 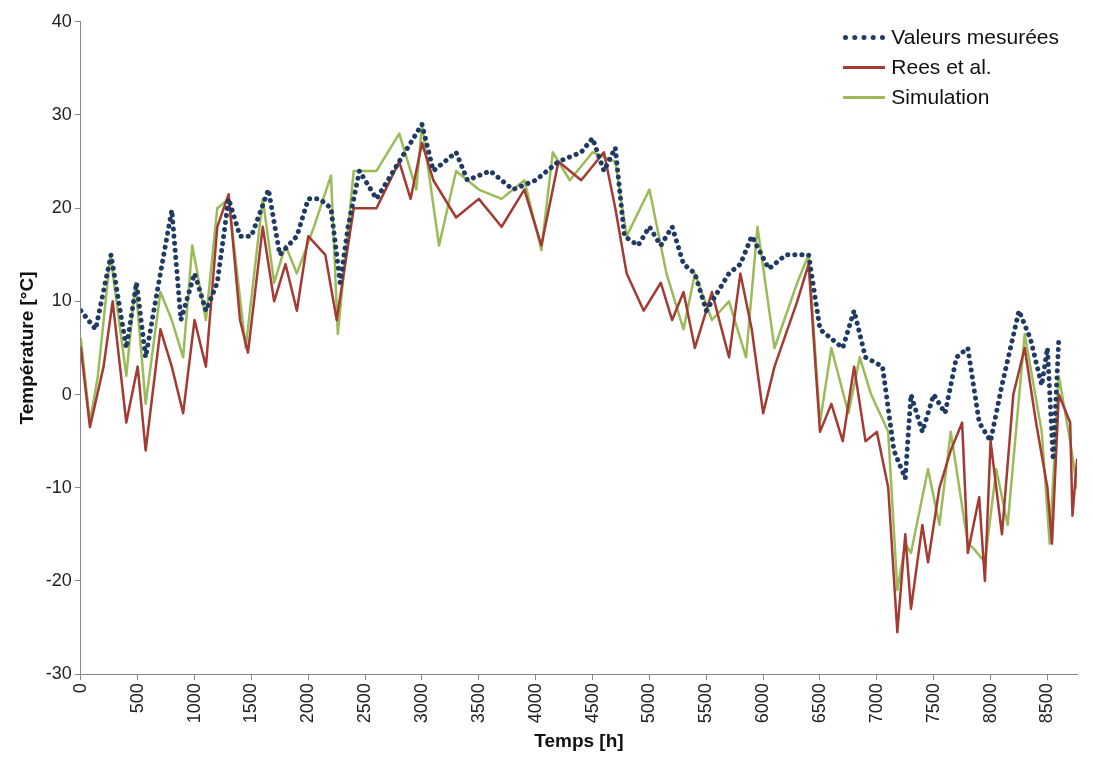 I want to click on x-tick-label: 7500, so click(x=932, y=703).